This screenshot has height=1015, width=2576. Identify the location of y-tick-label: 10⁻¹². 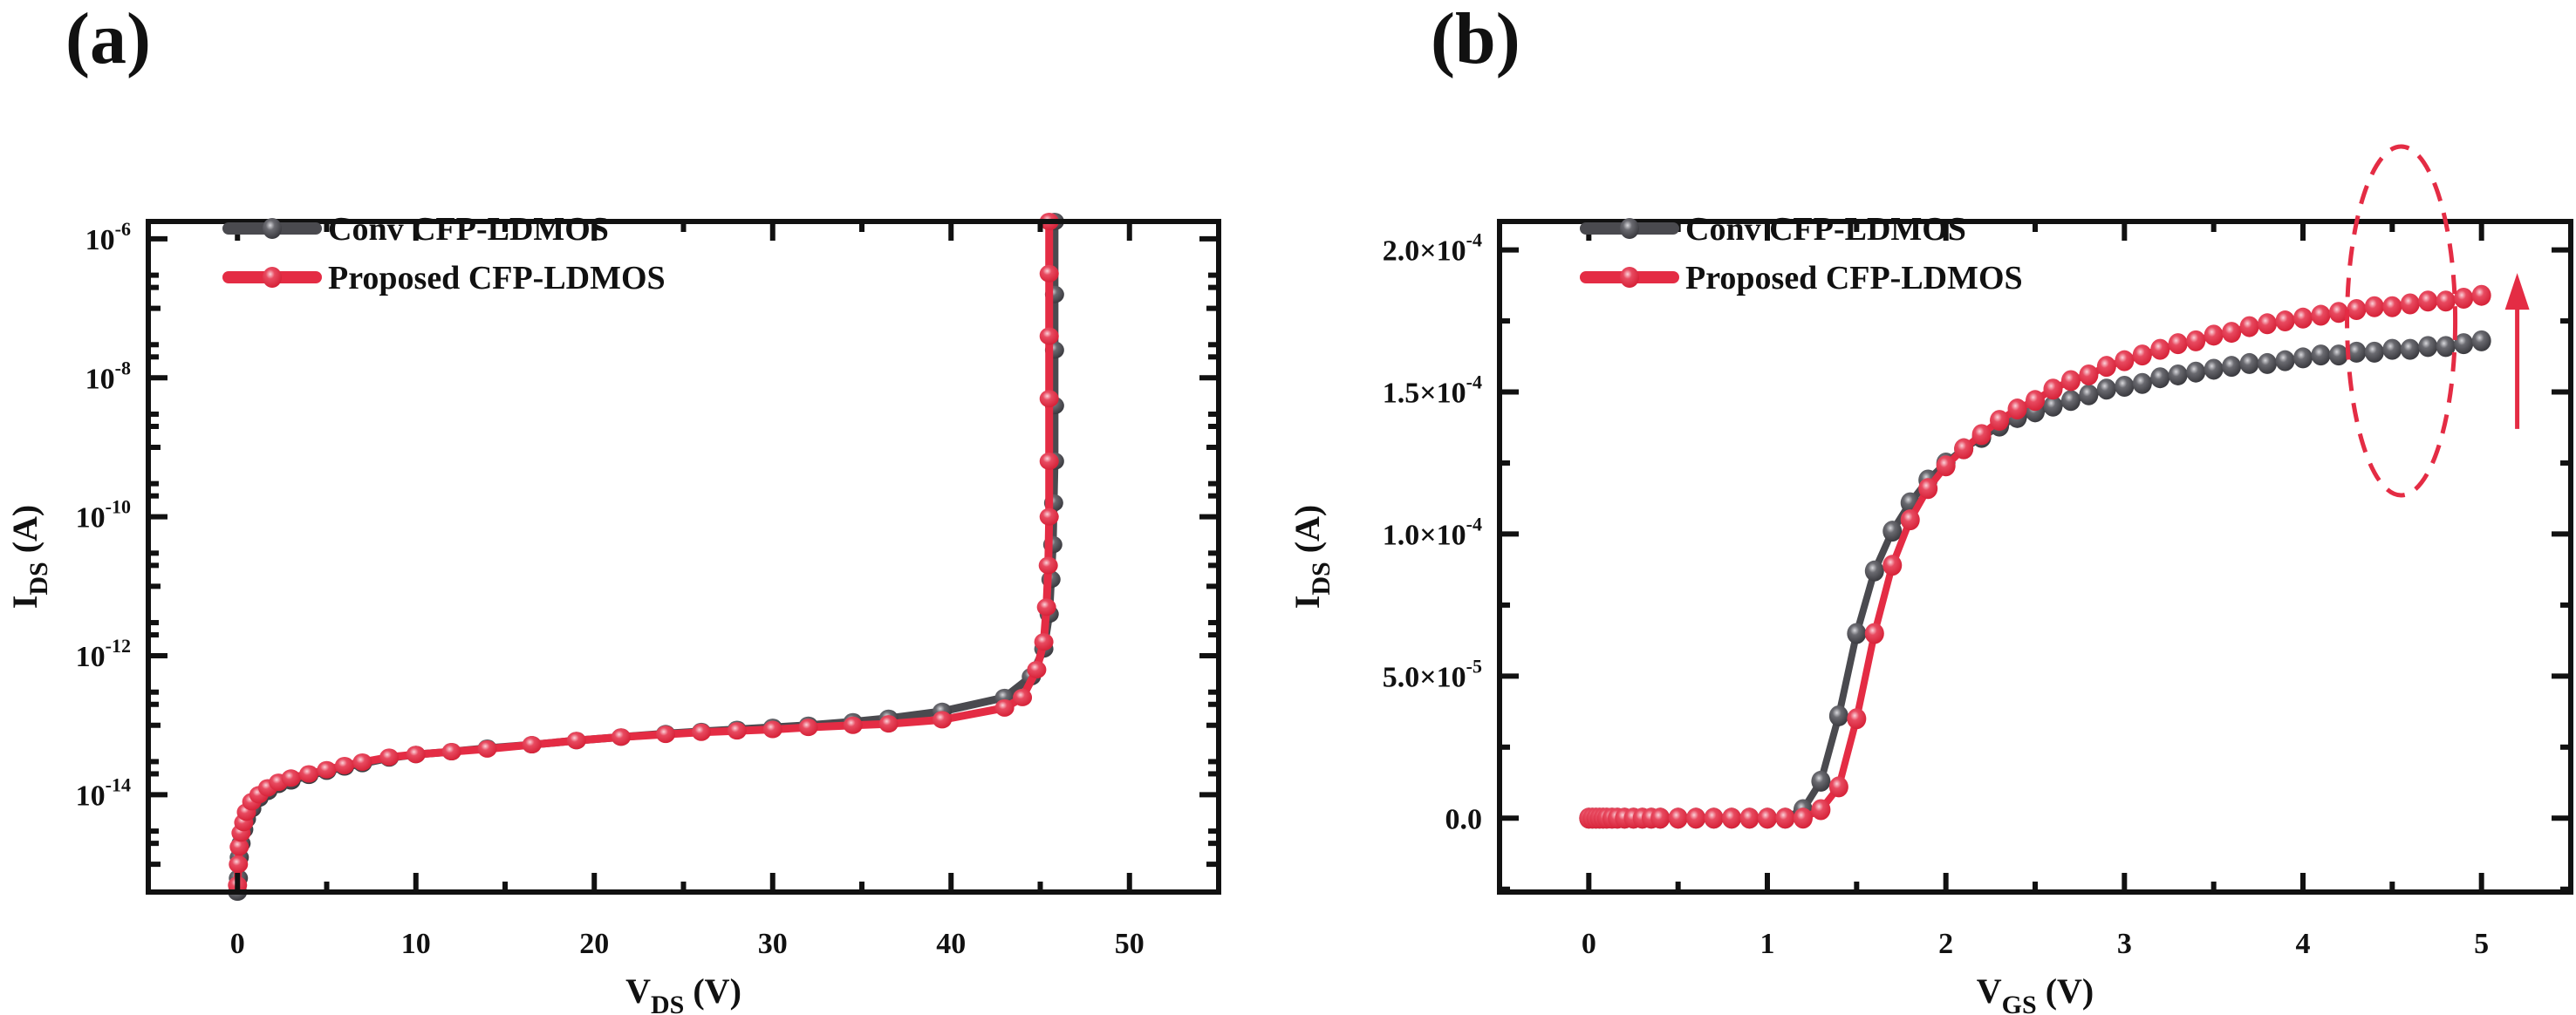
(103, 654).